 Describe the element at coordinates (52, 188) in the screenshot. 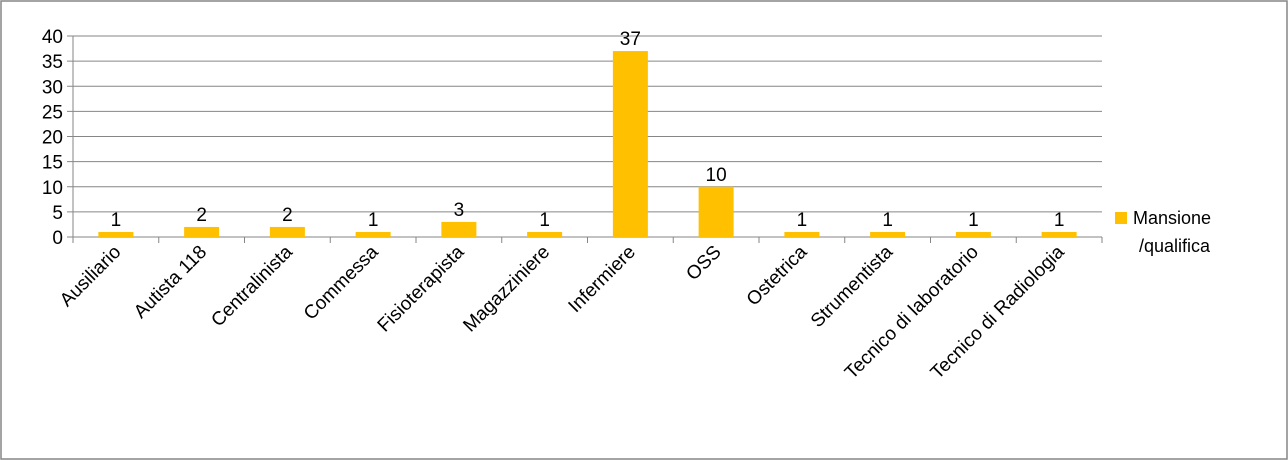

I see `y-tick-label: 10` at that location.